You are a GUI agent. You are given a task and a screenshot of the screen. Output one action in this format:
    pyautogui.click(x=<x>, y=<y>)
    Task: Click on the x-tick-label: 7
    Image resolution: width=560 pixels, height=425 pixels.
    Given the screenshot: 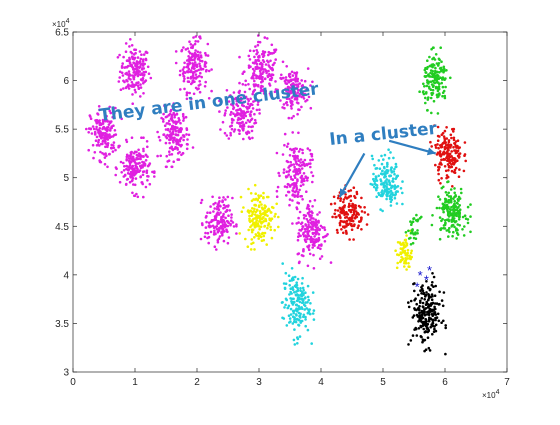 What is the action you would take?
    pyautogui.click(x=507, y=382)
    